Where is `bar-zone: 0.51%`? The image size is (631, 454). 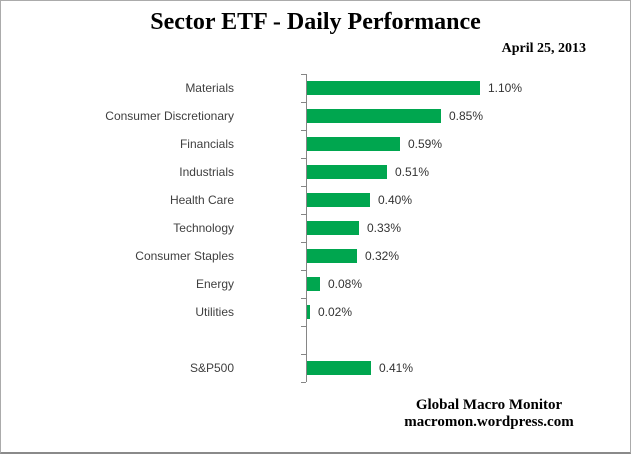
bar-zone: 0.51% is located at coordinates (368, 172).